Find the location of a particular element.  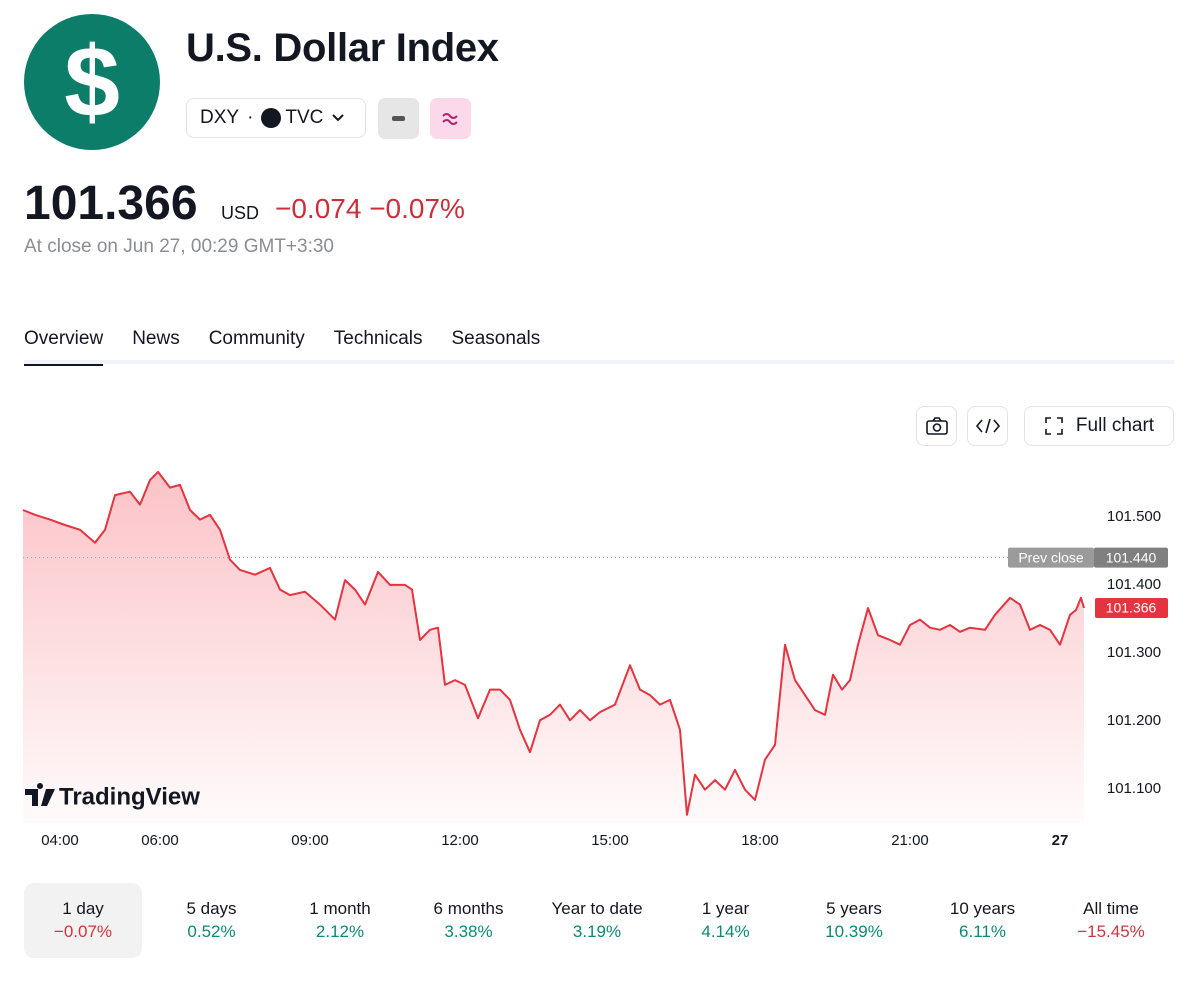

camera-icon is located at coordinates (936, 426).